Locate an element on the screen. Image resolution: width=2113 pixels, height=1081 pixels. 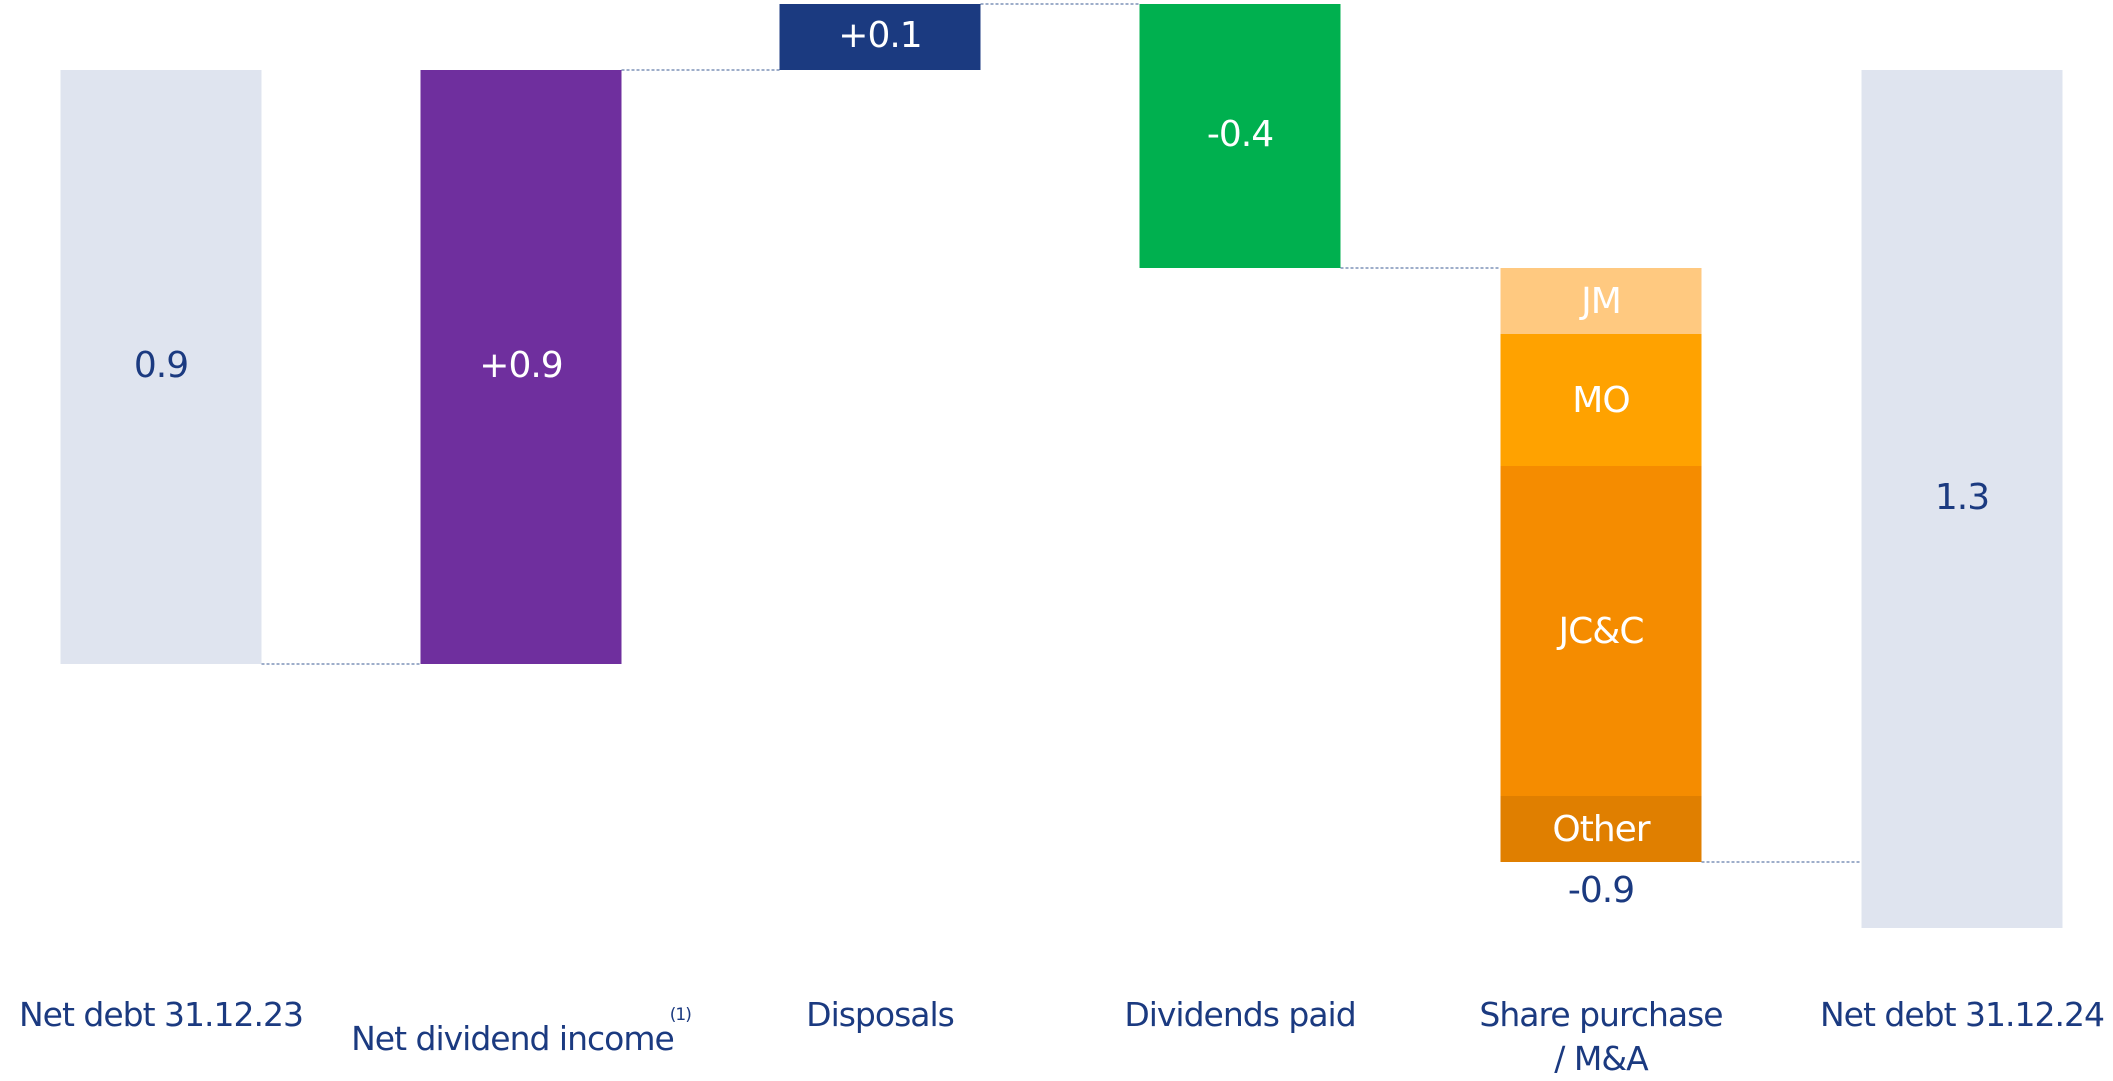
x-tick-label: Net debt 31.12.23 is located at coordinates (165, 1015).